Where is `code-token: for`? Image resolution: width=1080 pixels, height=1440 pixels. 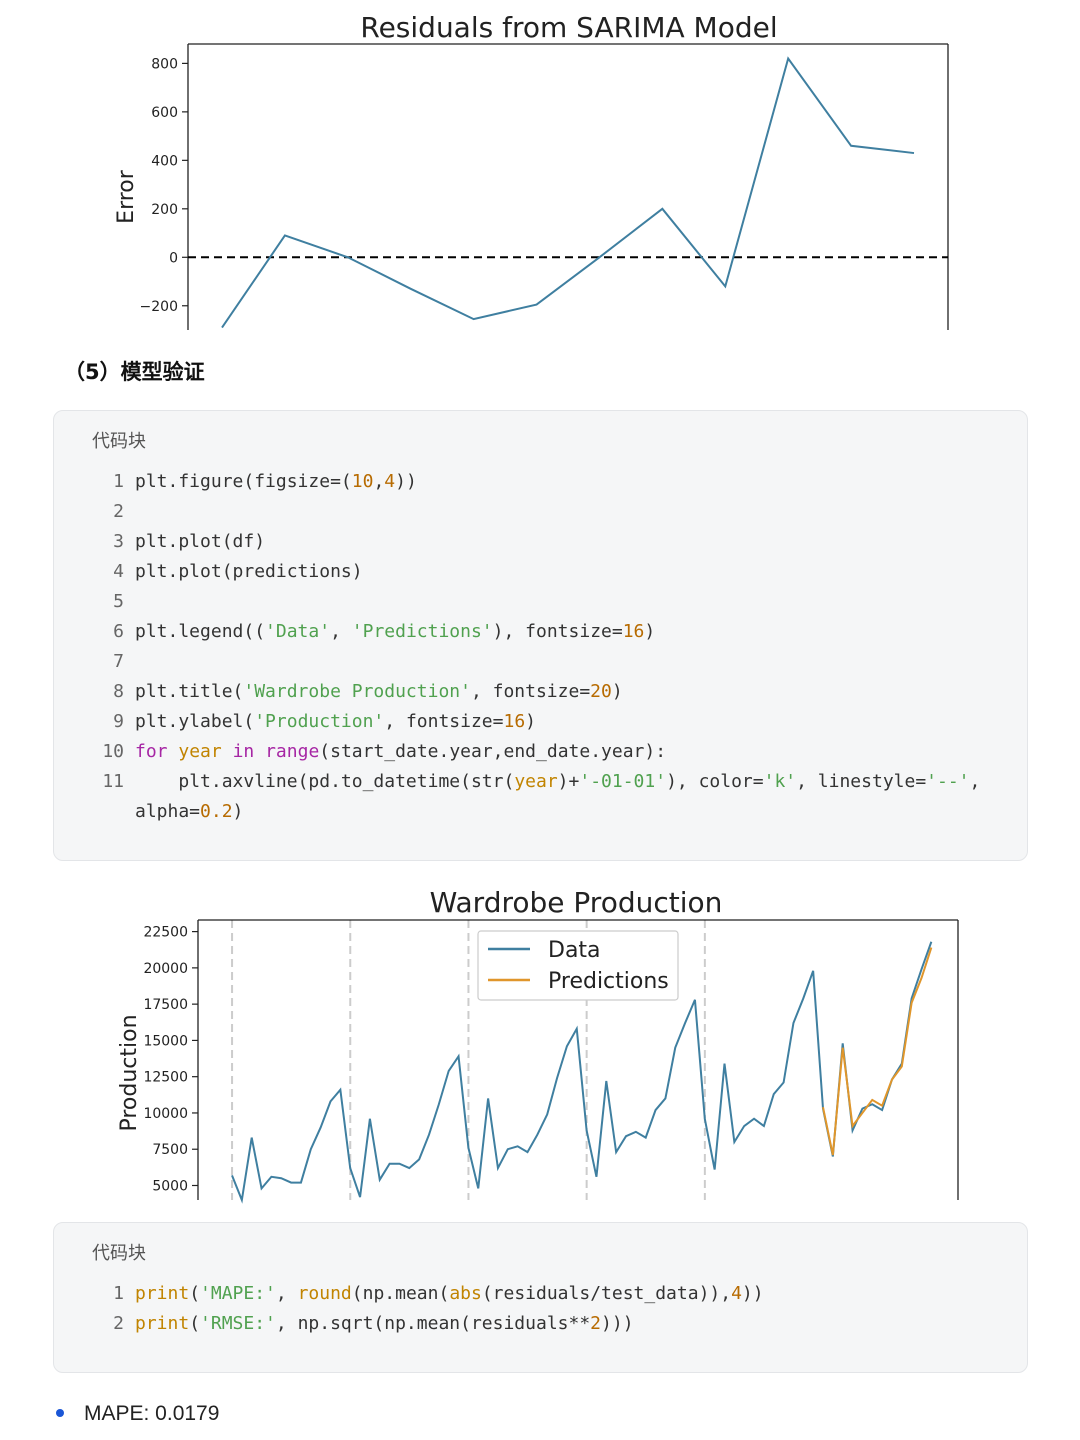 code-token: for is located at coordinates (151, 751).